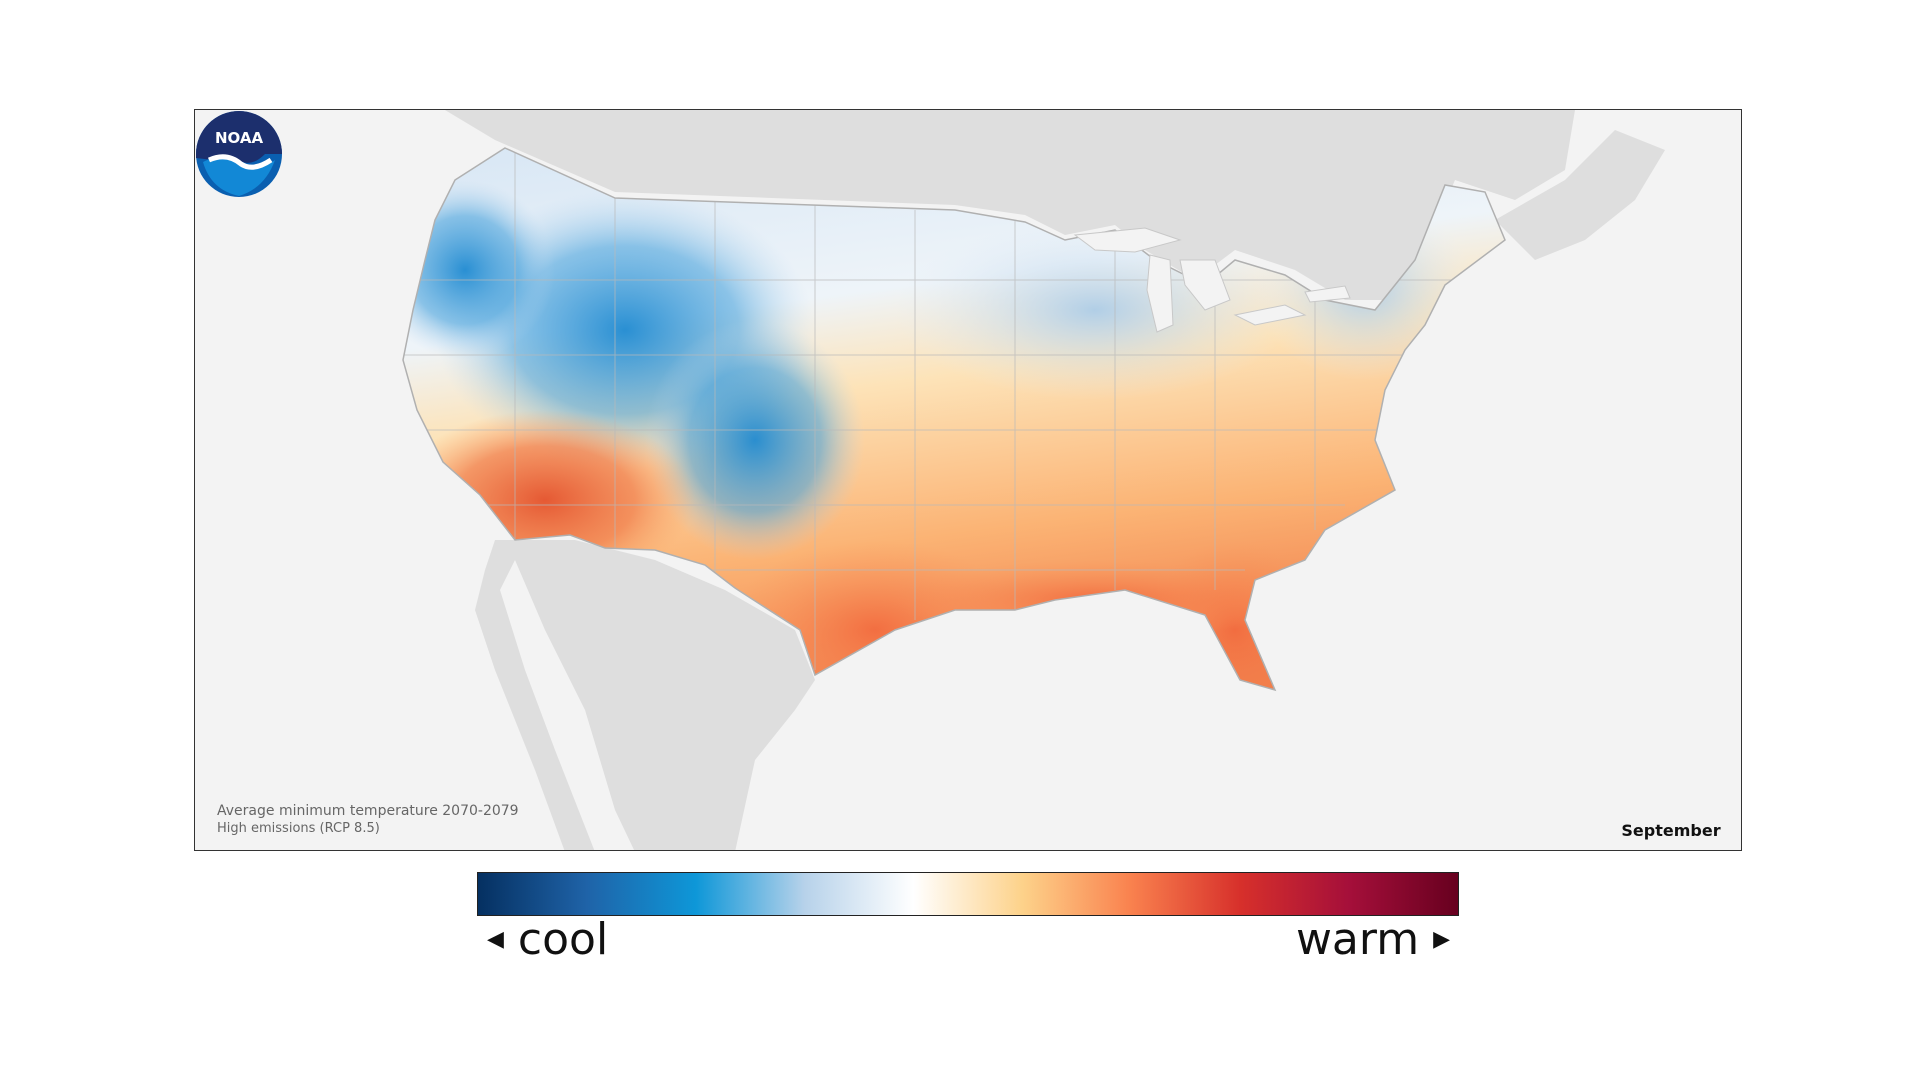 The width and height of the screenshot is (1920, 1080). I want to click on temperature-colorbar, so click(968, 894).